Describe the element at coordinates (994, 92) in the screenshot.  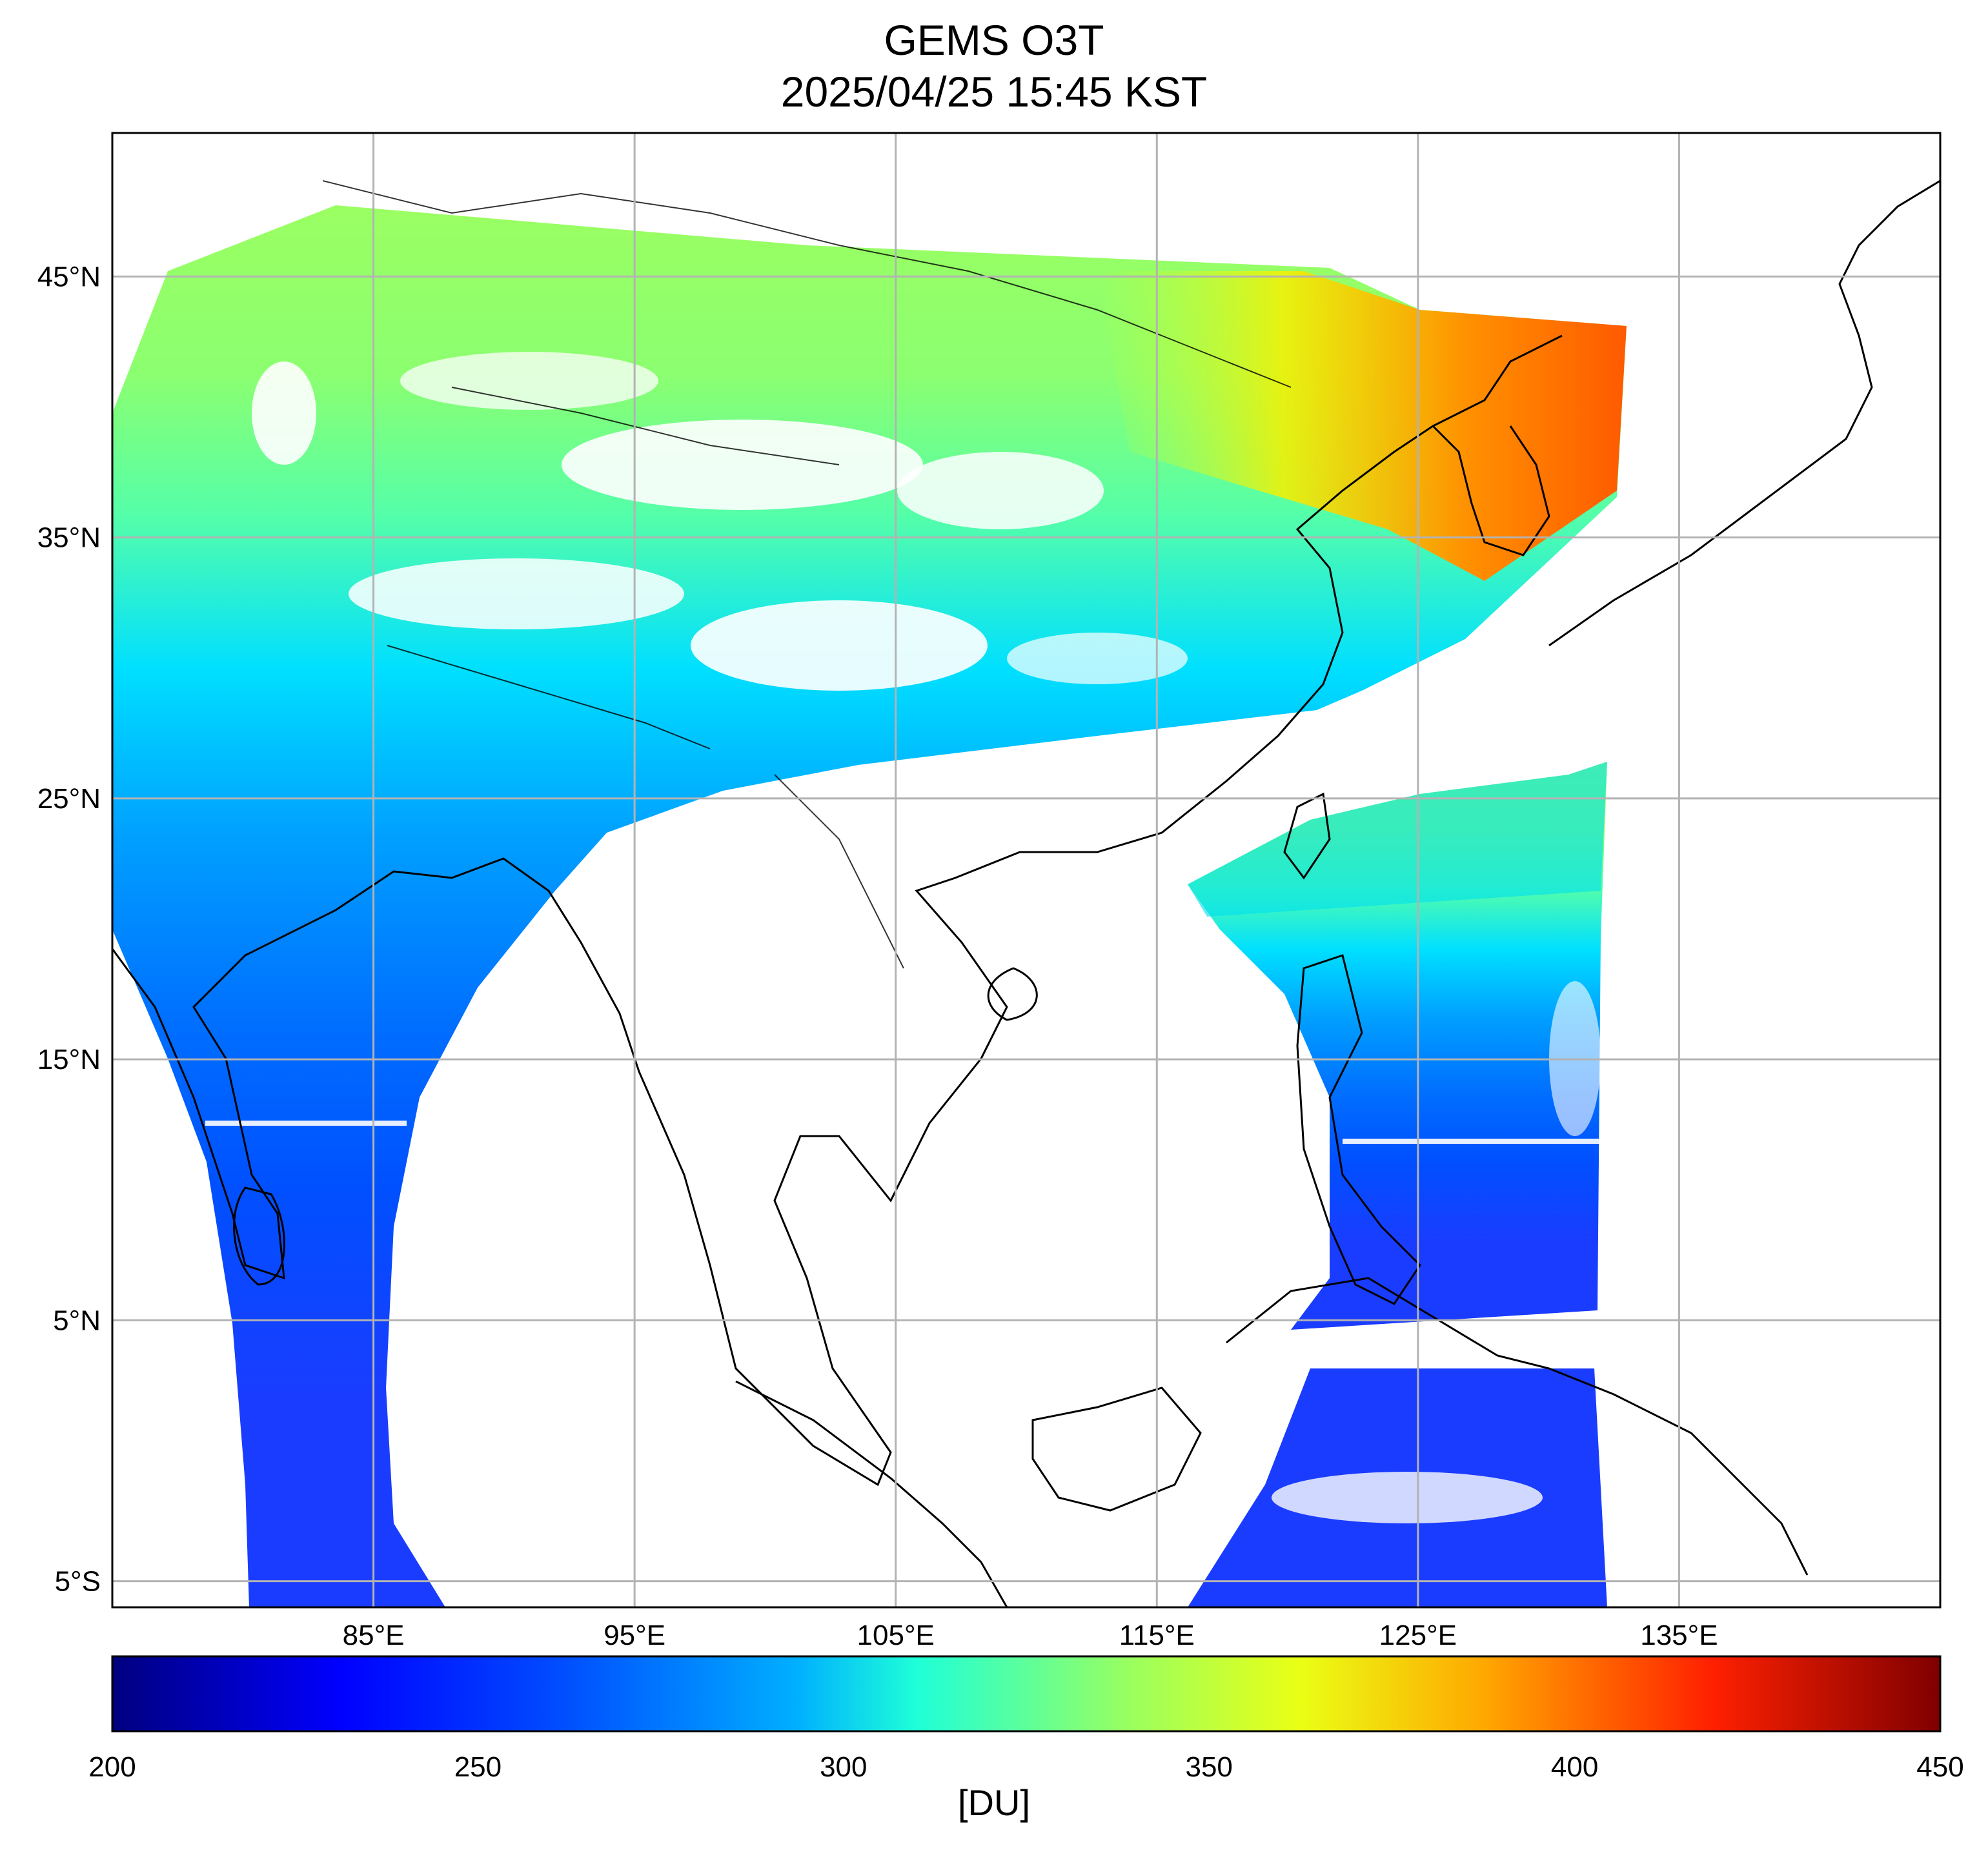
I see `chart-subtitle: 2025/04/25 15:45 KST` at that location.